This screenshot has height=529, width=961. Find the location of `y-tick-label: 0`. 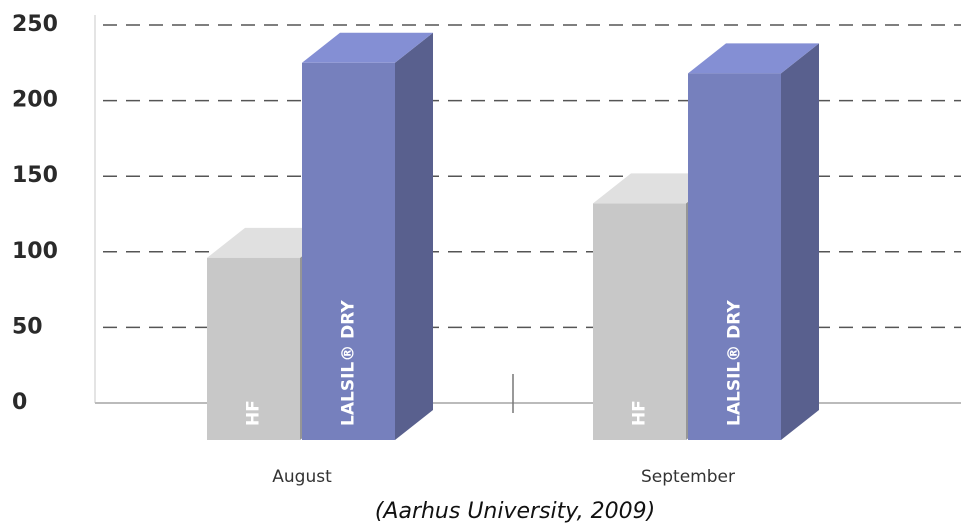

y-tick-label: 0 is located at coordinates (19, 402).